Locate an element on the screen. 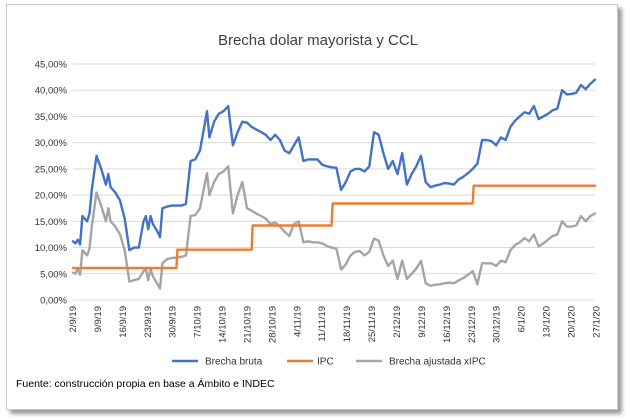  y-tick-label: 25,00% is located at coordinates (51, 169).